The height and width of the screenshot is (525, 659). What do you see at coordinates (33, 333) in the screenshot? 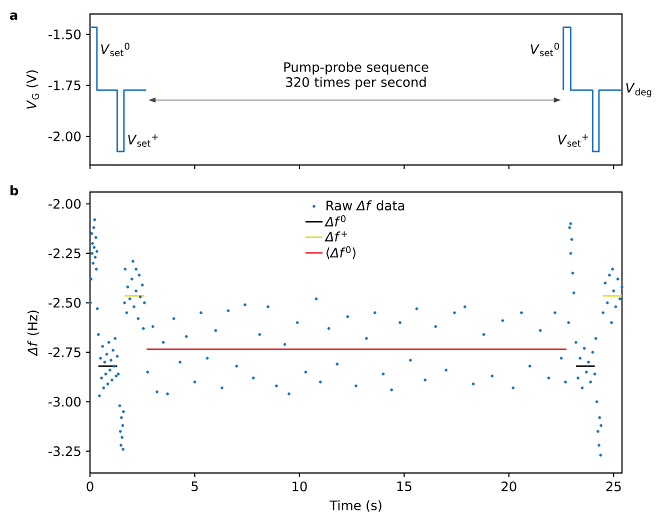
I see `y-axis-title: Δf (Hz)` at bounding box center [33, 333].